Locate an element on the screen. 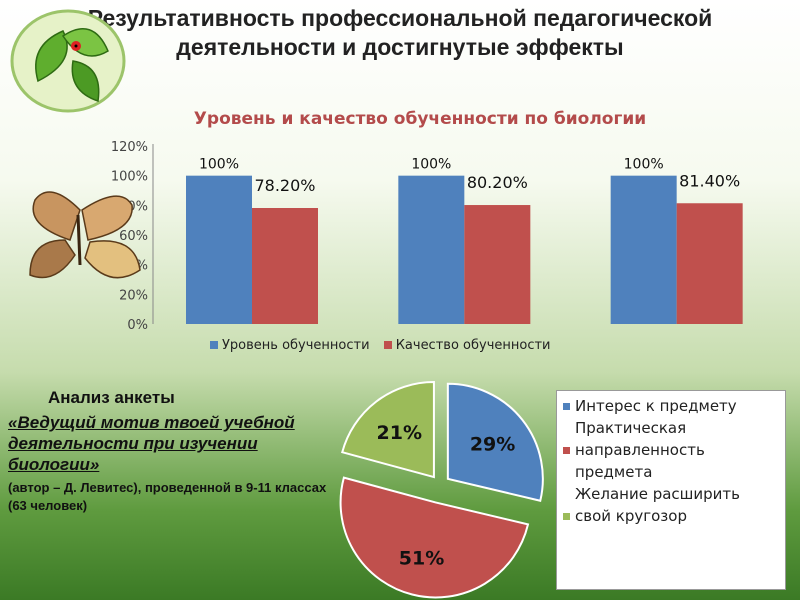 The image size is (800, 600). legend-label-quality: Качество обученности is located at coordinates (473, 345).